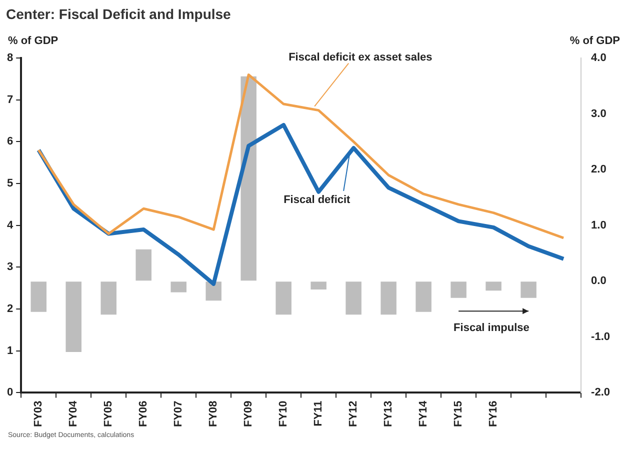 The image size is (628, 449). Describe the element at coordinates (33, 41) in the screenshot. I see `y-axis-title: % of GDP` at that location.